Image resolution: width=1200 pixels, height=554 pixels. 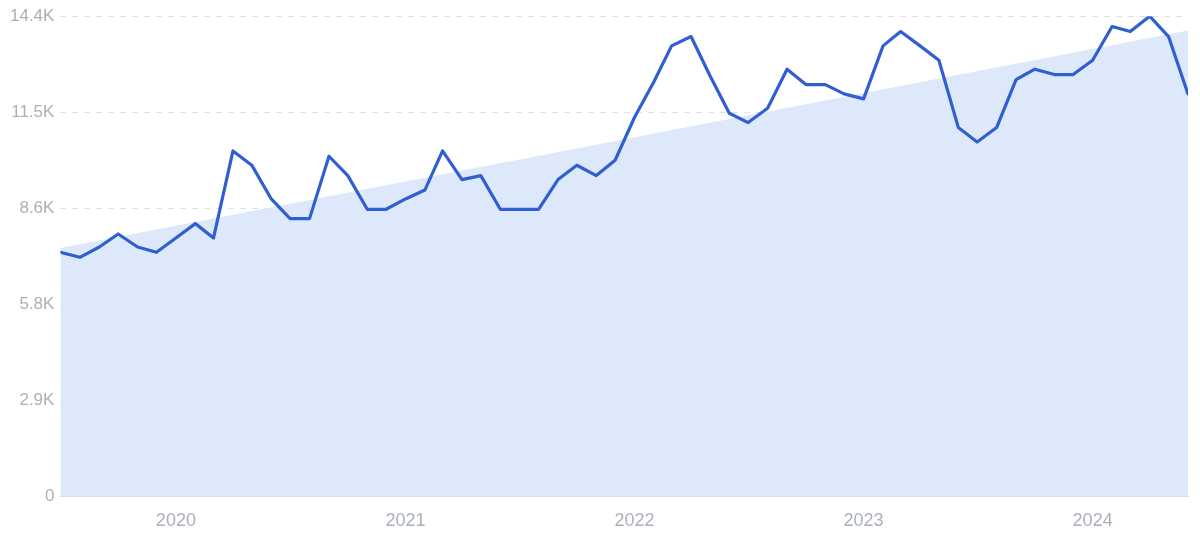 What do you see at coordinates (37, 304) in the screenshot?
I see `y-tick-label: 5.8K` at bounding box center [37, 304].